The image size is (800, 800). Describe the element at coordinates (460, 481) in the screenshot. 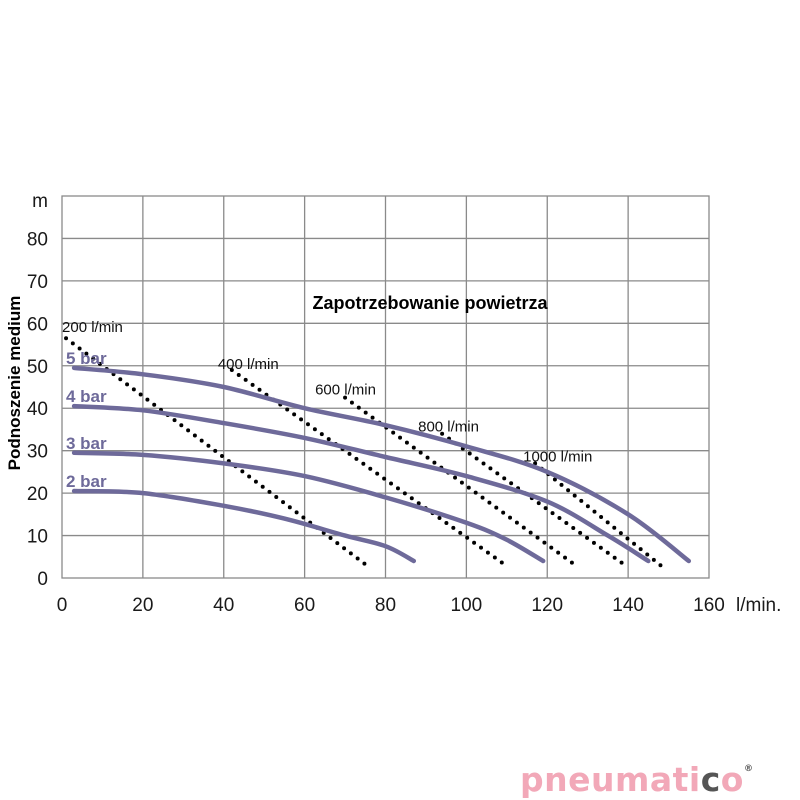

I see `consumption-line-600-l-min` at that location.